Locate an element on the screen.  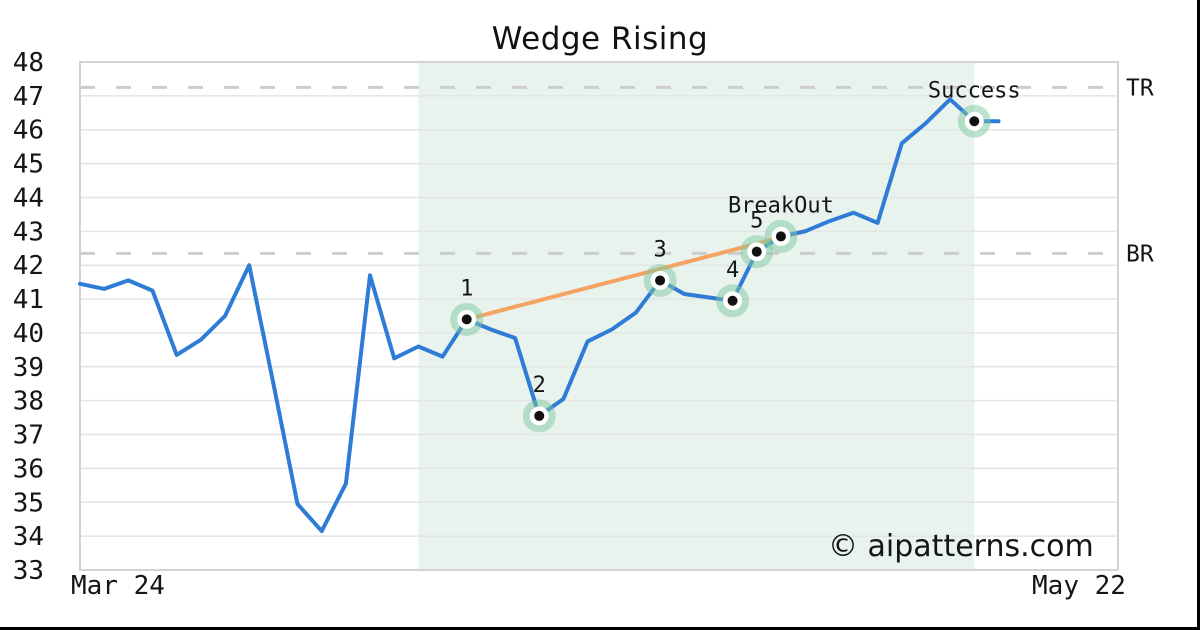
x-tick-label: Mar 24 is located at coordinates (118, 586).